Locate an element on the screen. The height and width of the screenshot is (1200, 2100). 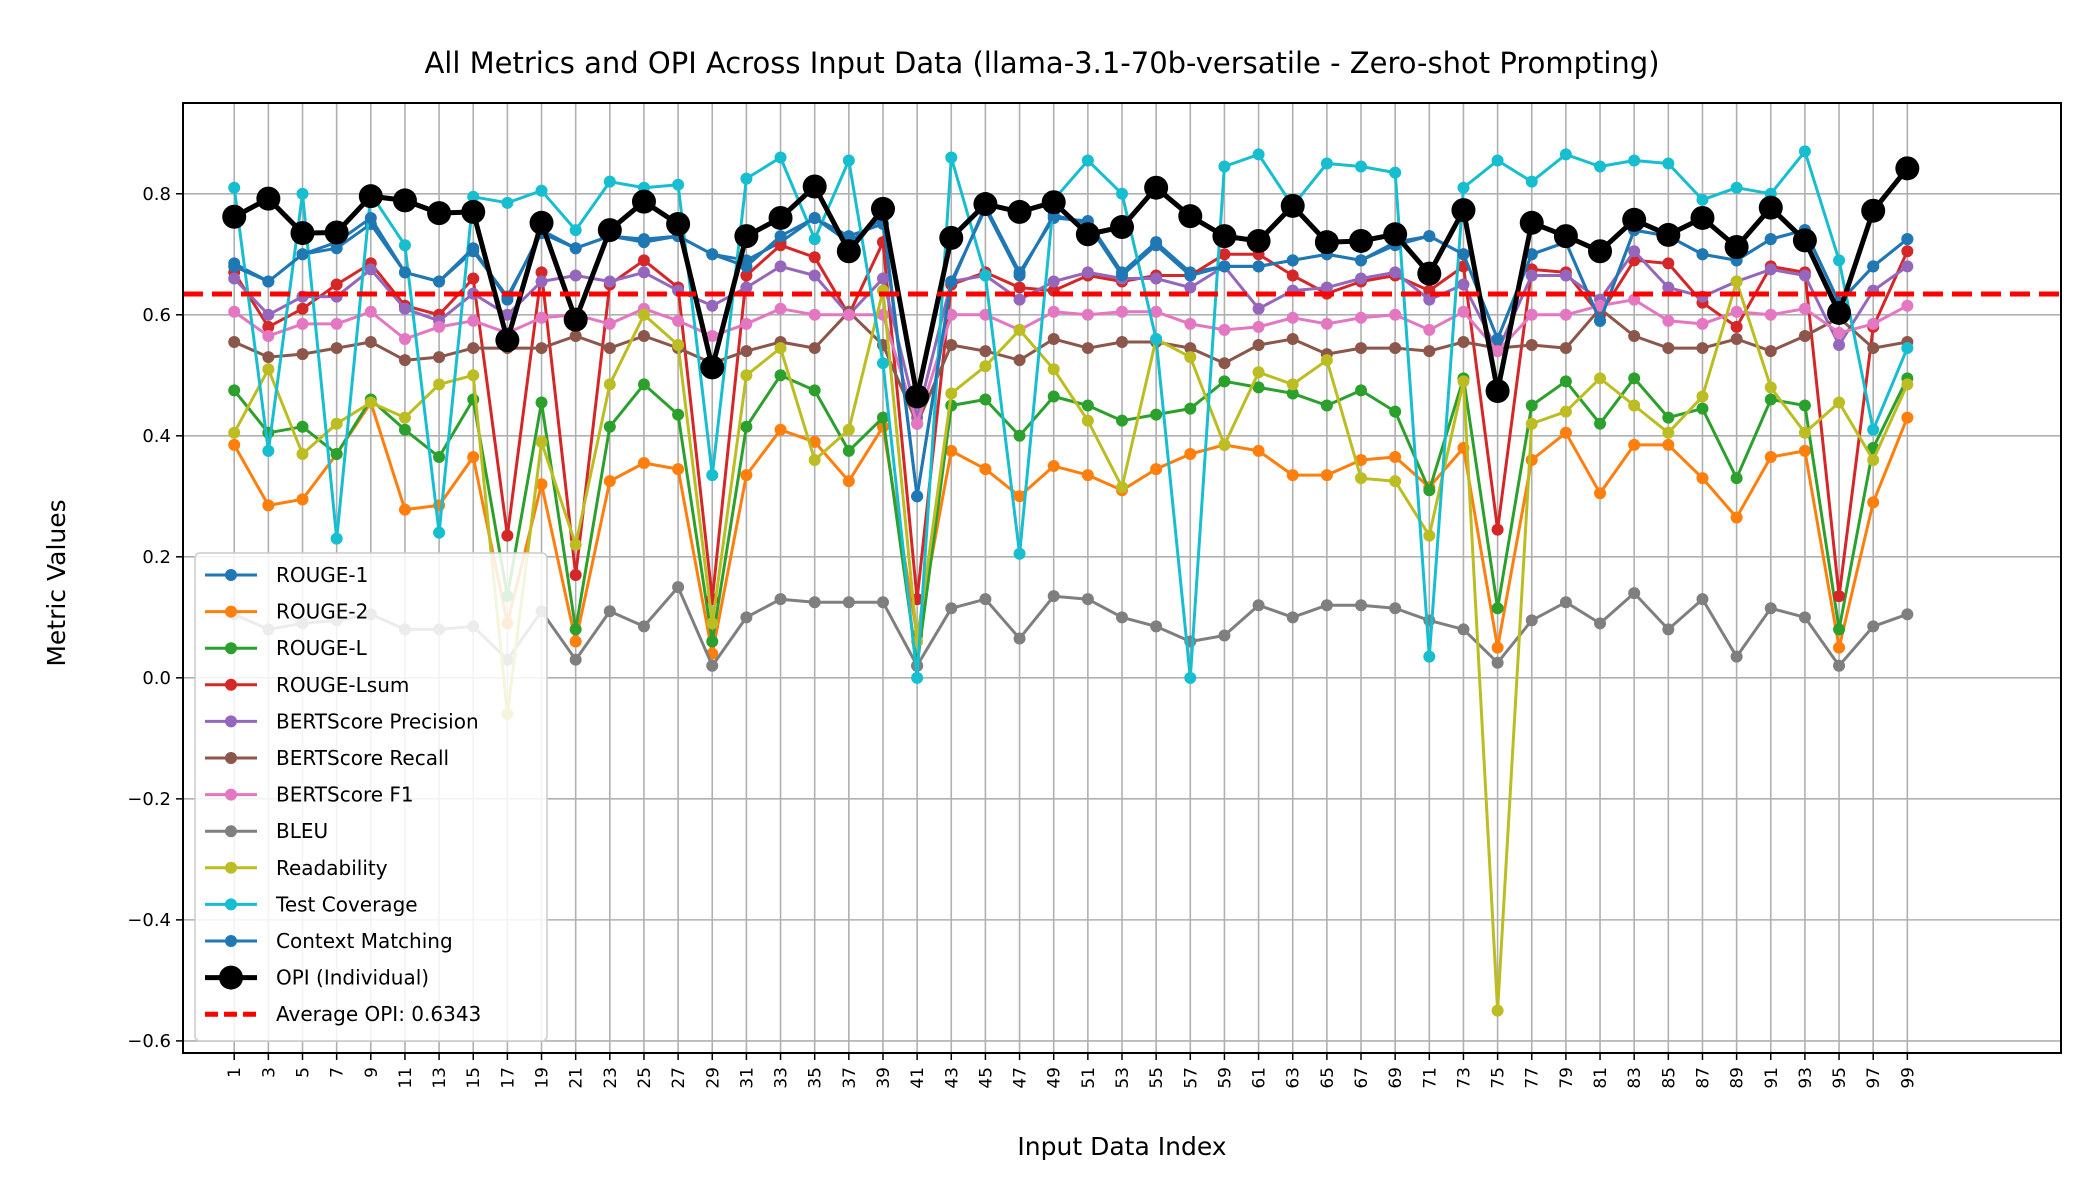
x-tick-label: 95 is located at coordinates (1840, 1078).